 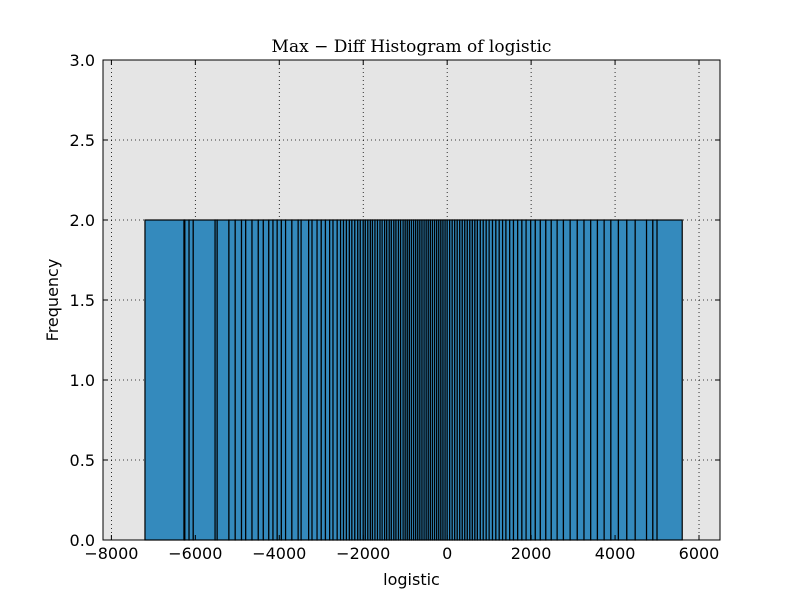 I want to click on x-tick-label: −2000, so click(x=363, y=553).